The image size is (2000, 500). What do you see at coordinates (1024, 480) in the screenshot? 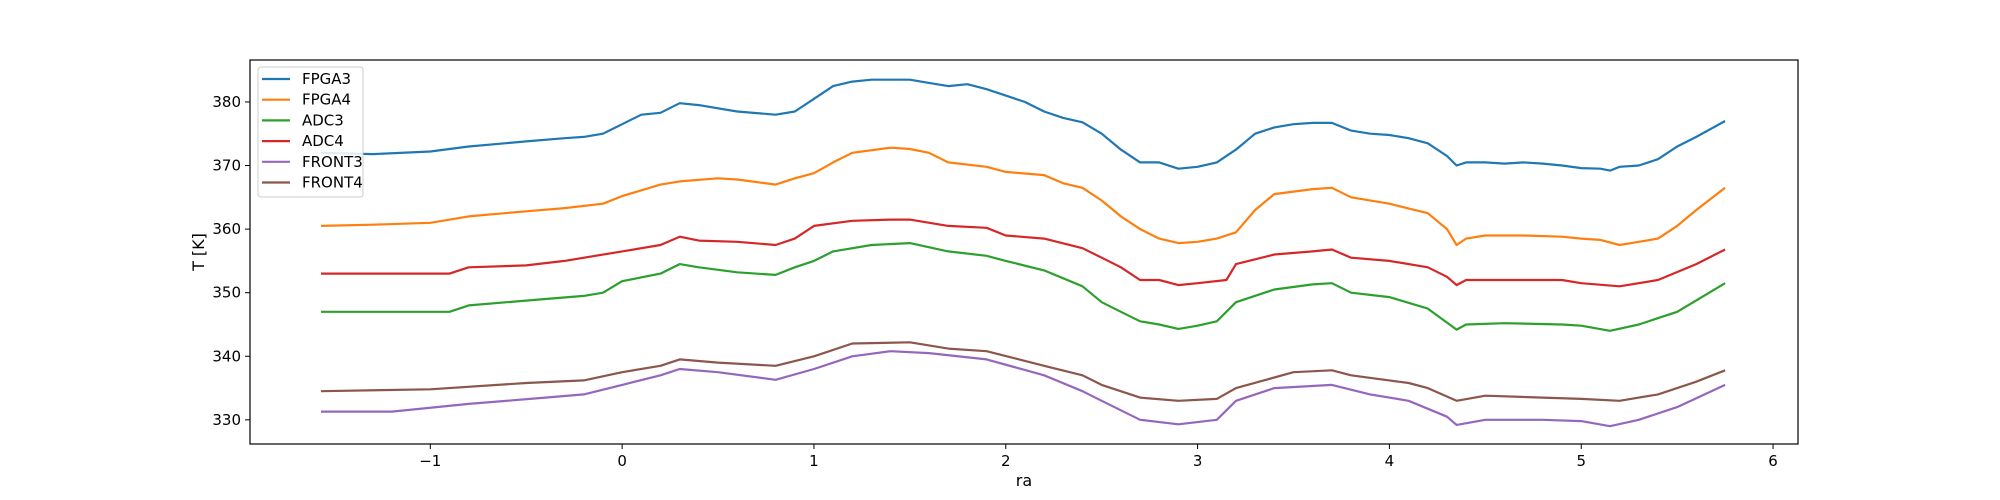
I see `x-axis-label: ra` at bounding box center [1024, 480].